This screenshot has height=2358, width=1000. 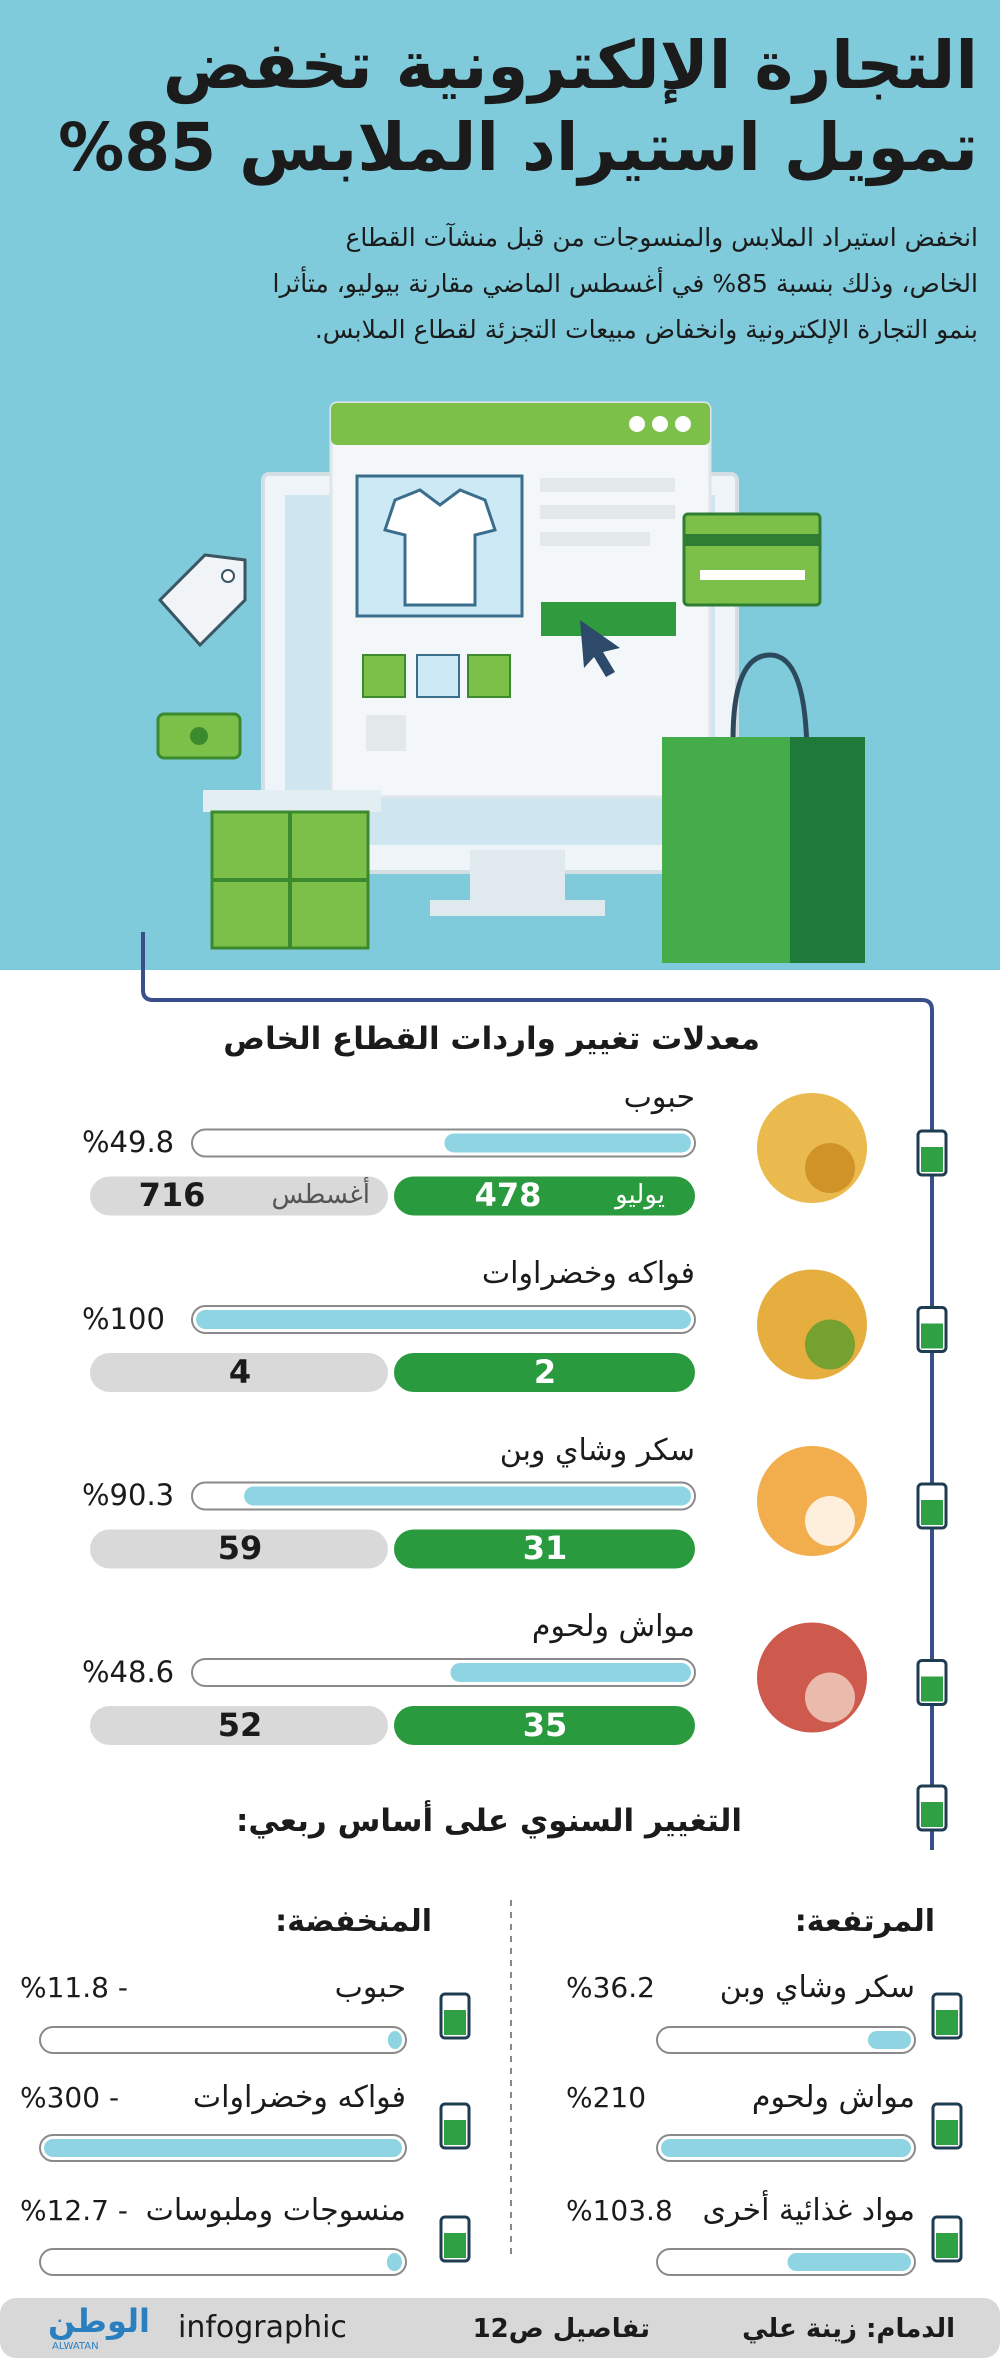 I want to click on section-title: معدلات تغيير واردات القطاع الخاص, so click(x=491, y=1039).